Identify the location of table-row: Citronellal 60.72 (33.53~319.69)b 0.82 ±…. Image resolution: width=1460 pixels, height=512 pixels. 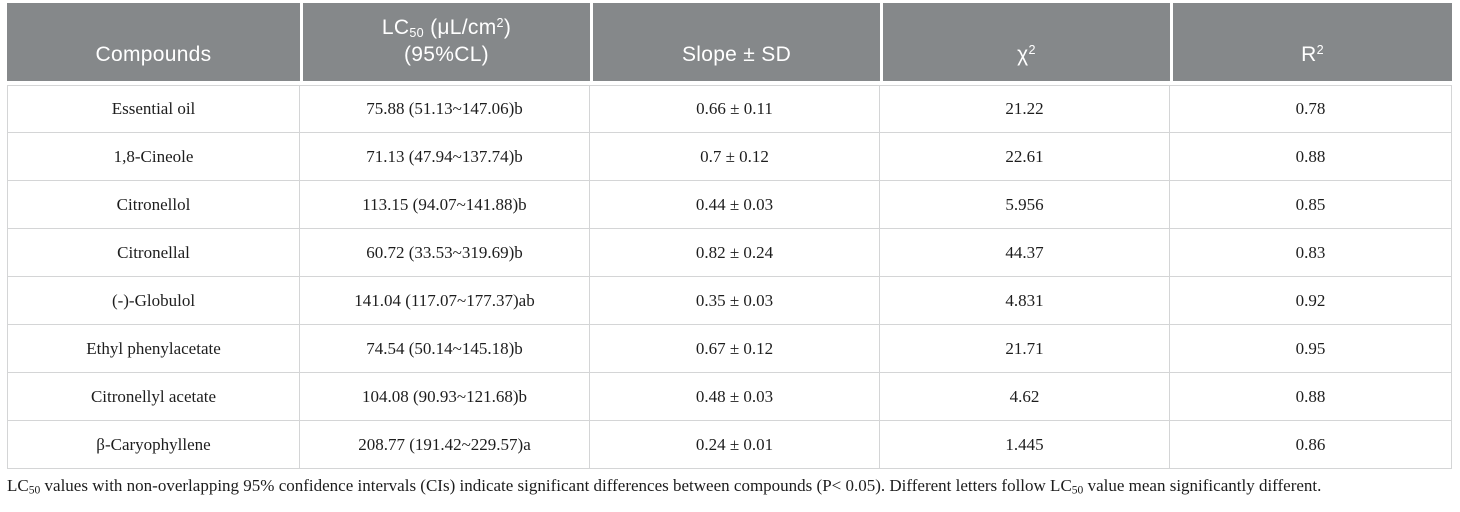
(729, 253).